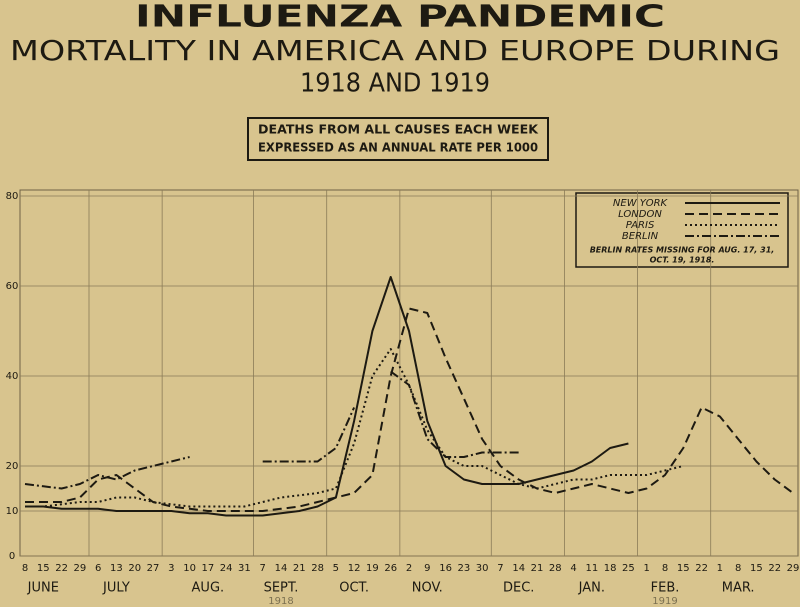 Image resolution: width=800 pixels, height=607 pixels. I want to click on legend-label: LONDON, so click(640, 214).